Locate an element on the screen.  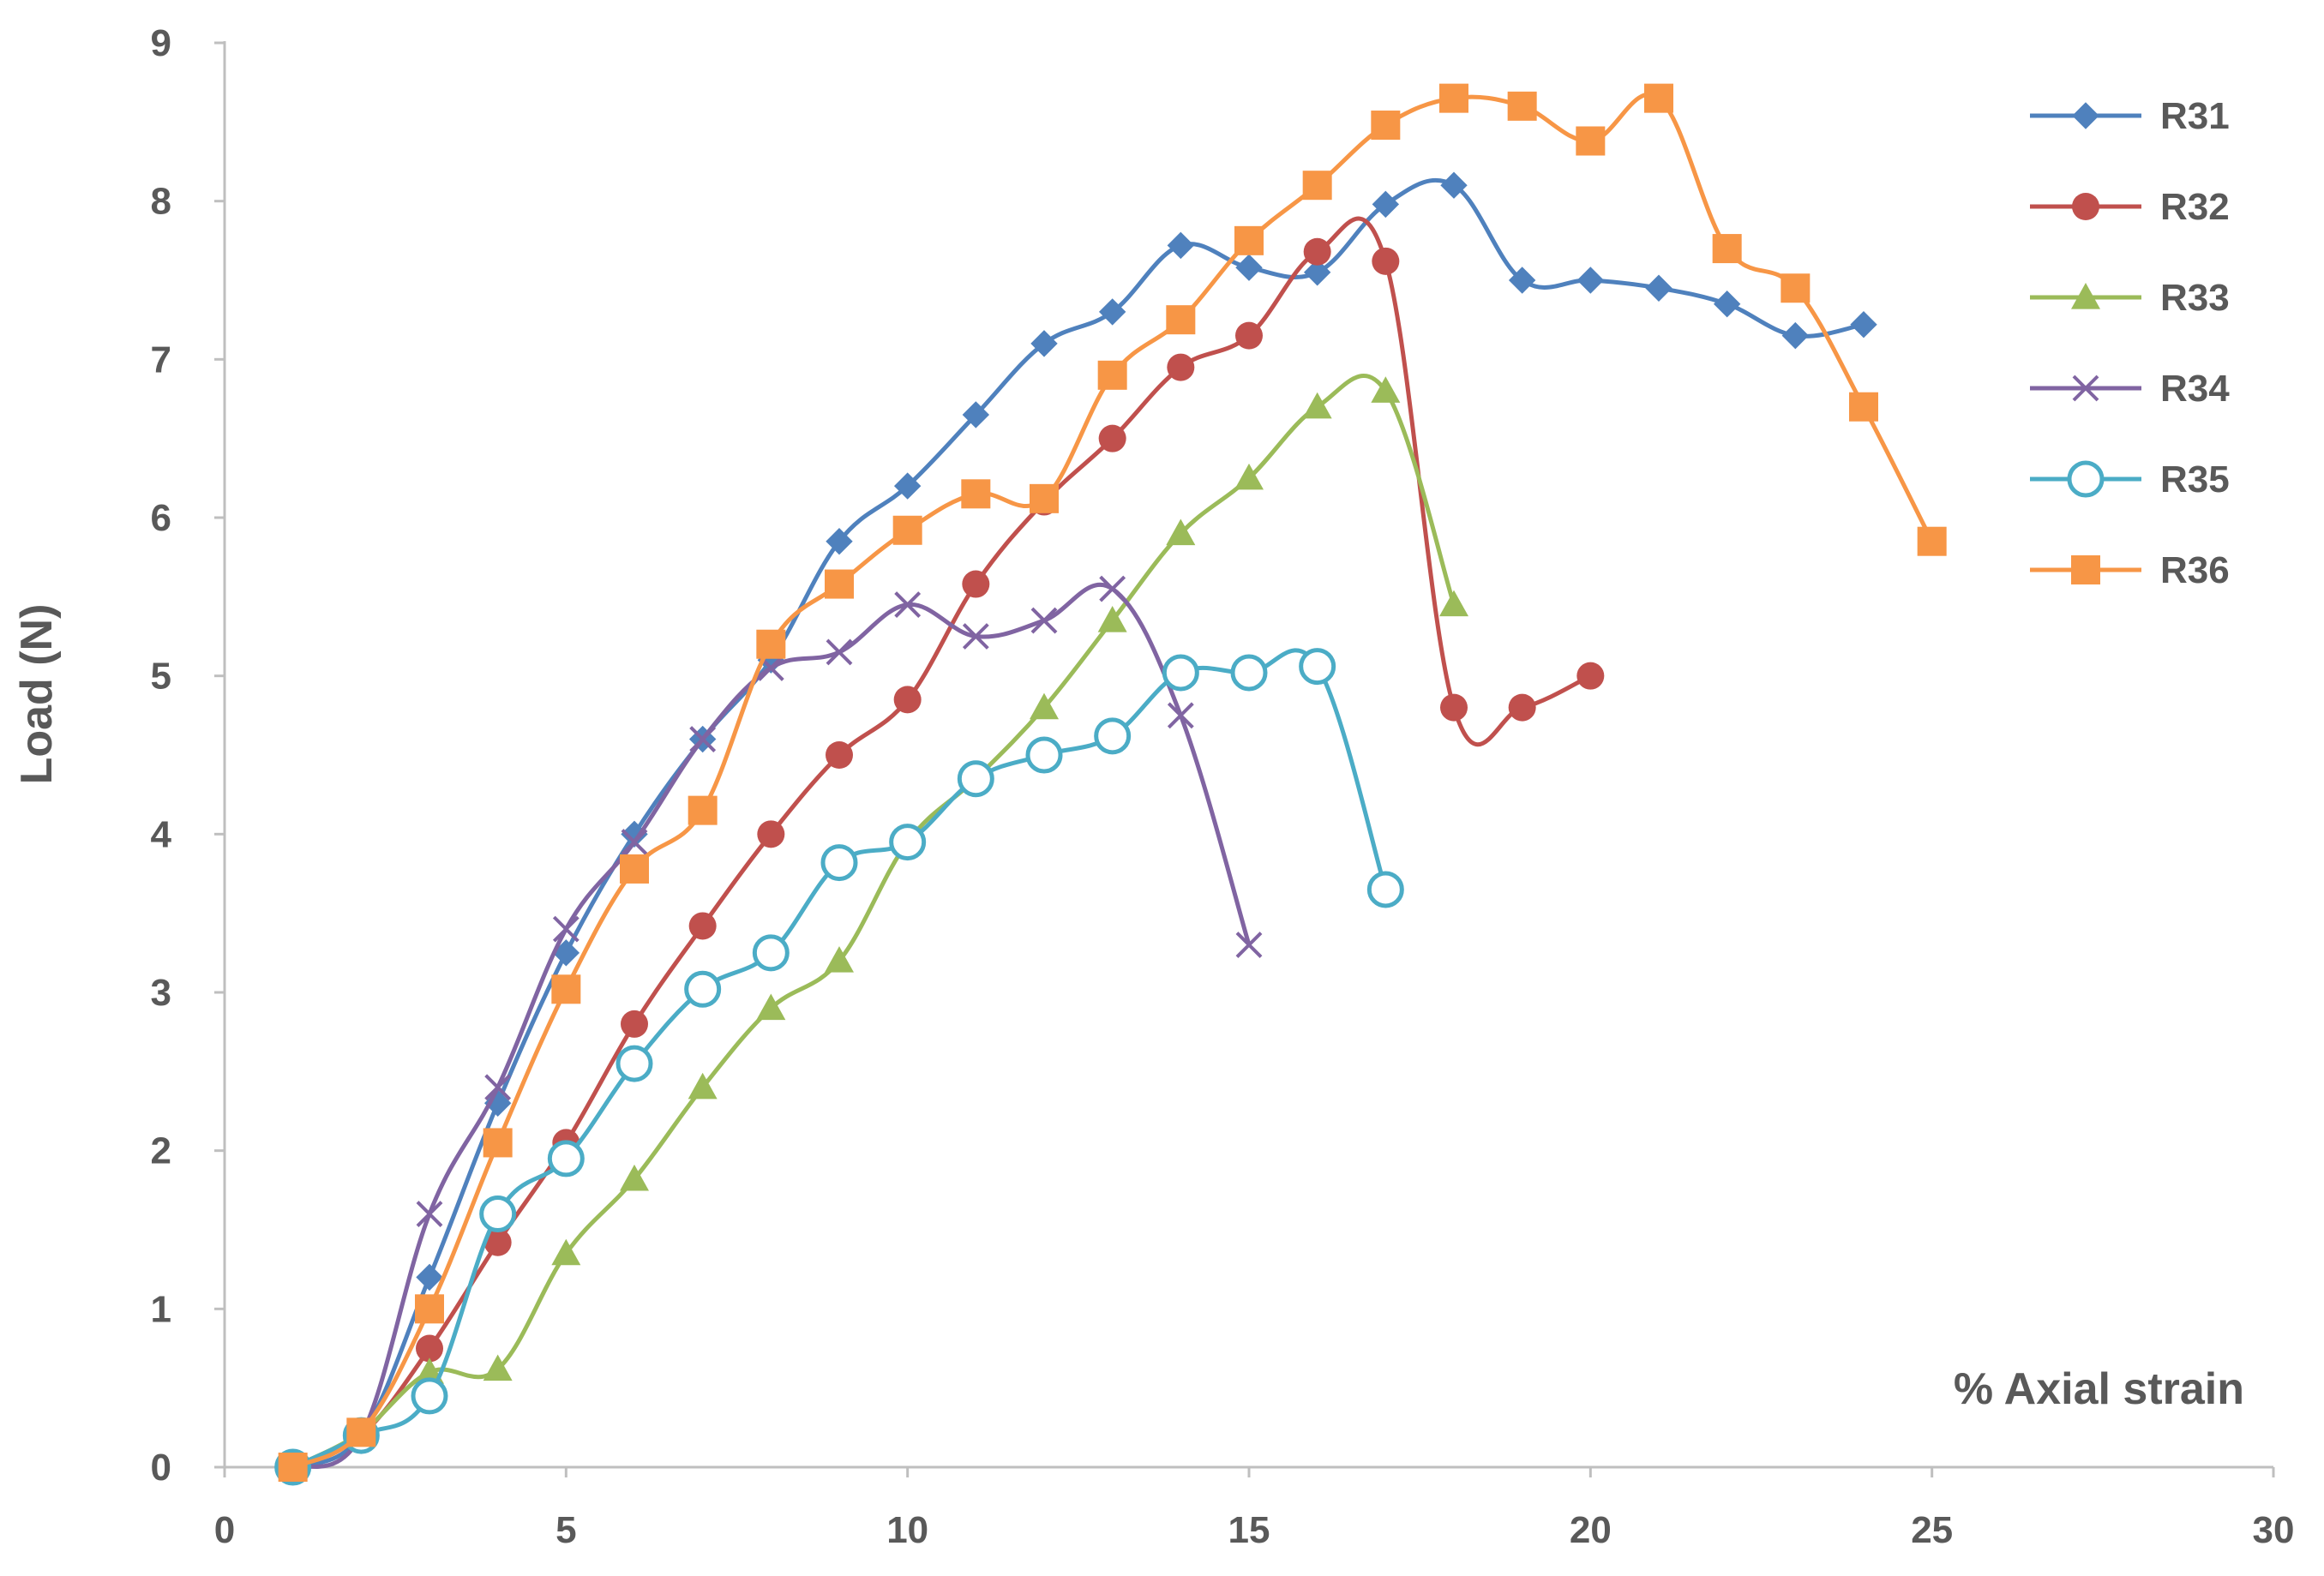
x-tick-label: 20 is located at coordinates (1591, 1530).